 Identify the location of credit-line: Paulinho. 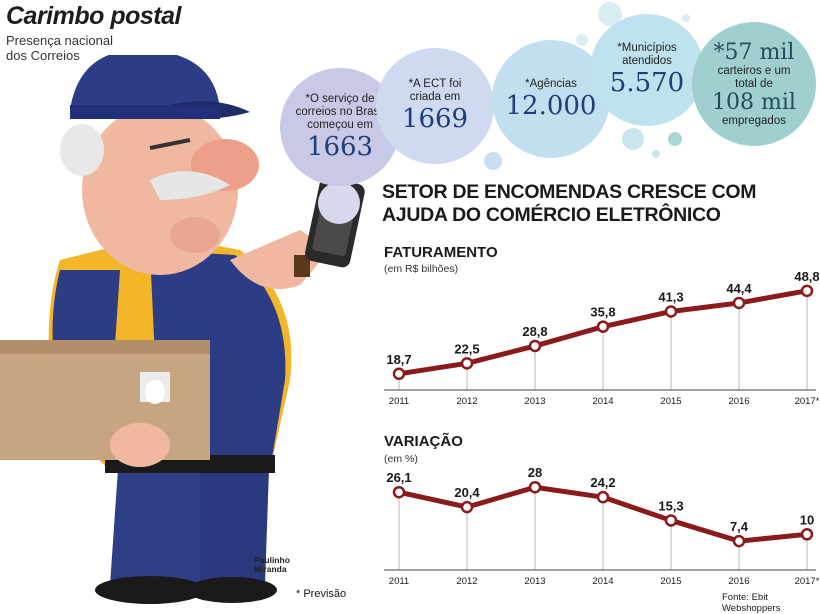
(272, 560).